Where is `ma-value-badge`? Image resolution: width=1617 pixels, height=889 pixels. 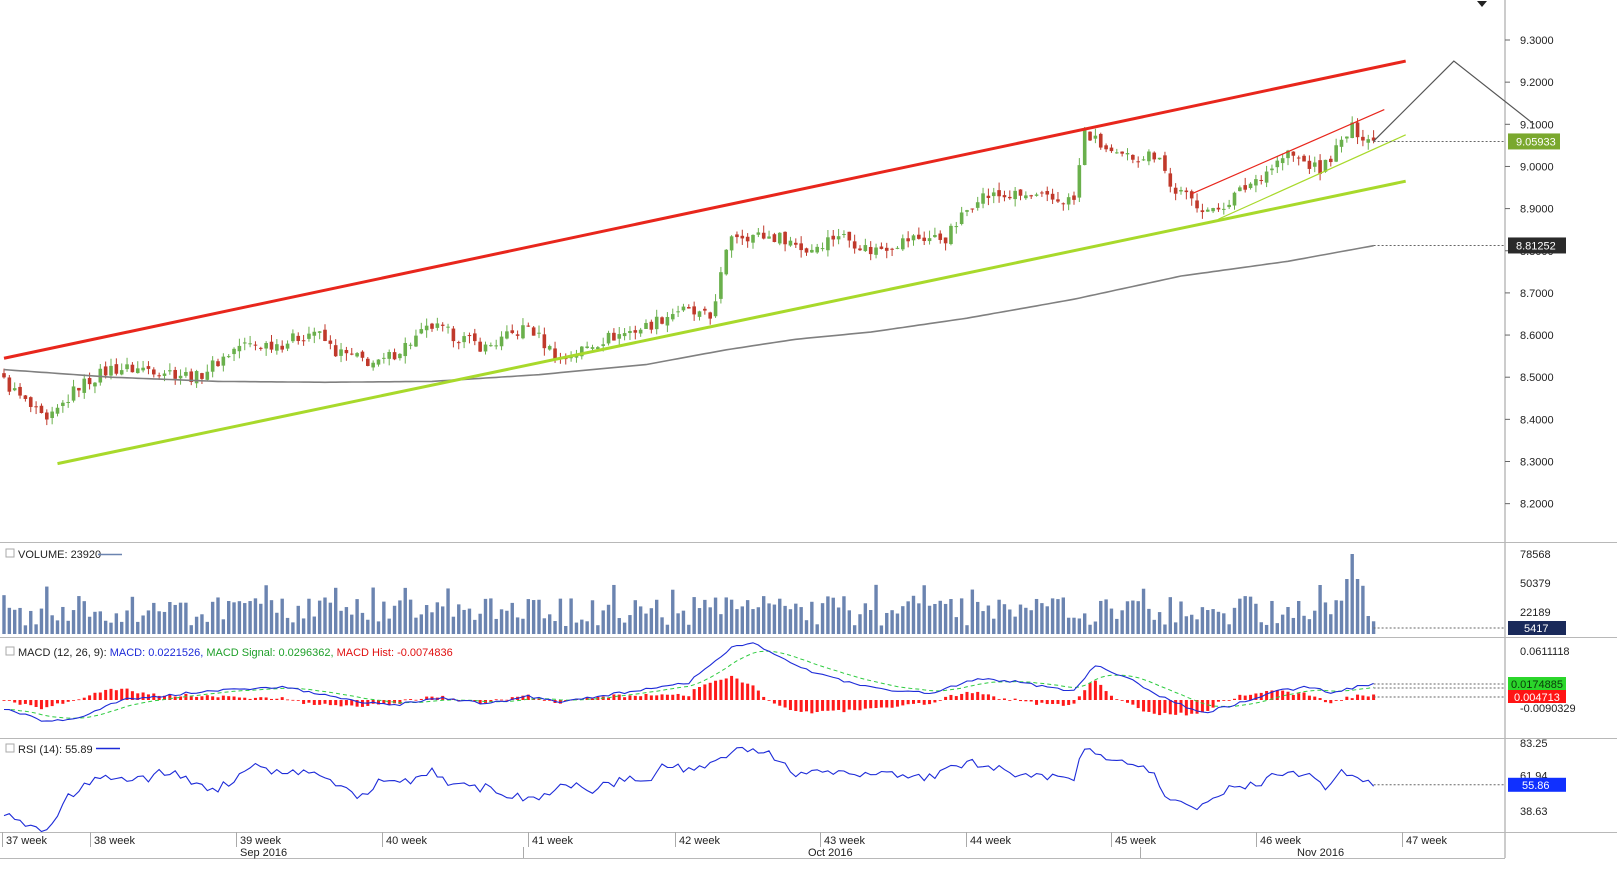 ma-value-badge is located at coordinates (1537, 245).